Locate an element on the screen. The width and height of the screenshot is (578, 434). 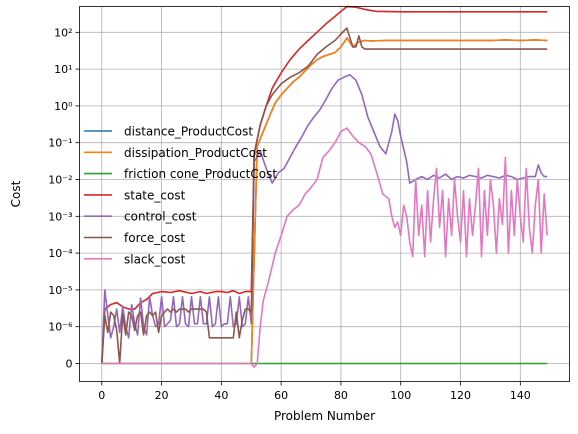
y-axis-label: Cost is located at coordinates (16, 193).